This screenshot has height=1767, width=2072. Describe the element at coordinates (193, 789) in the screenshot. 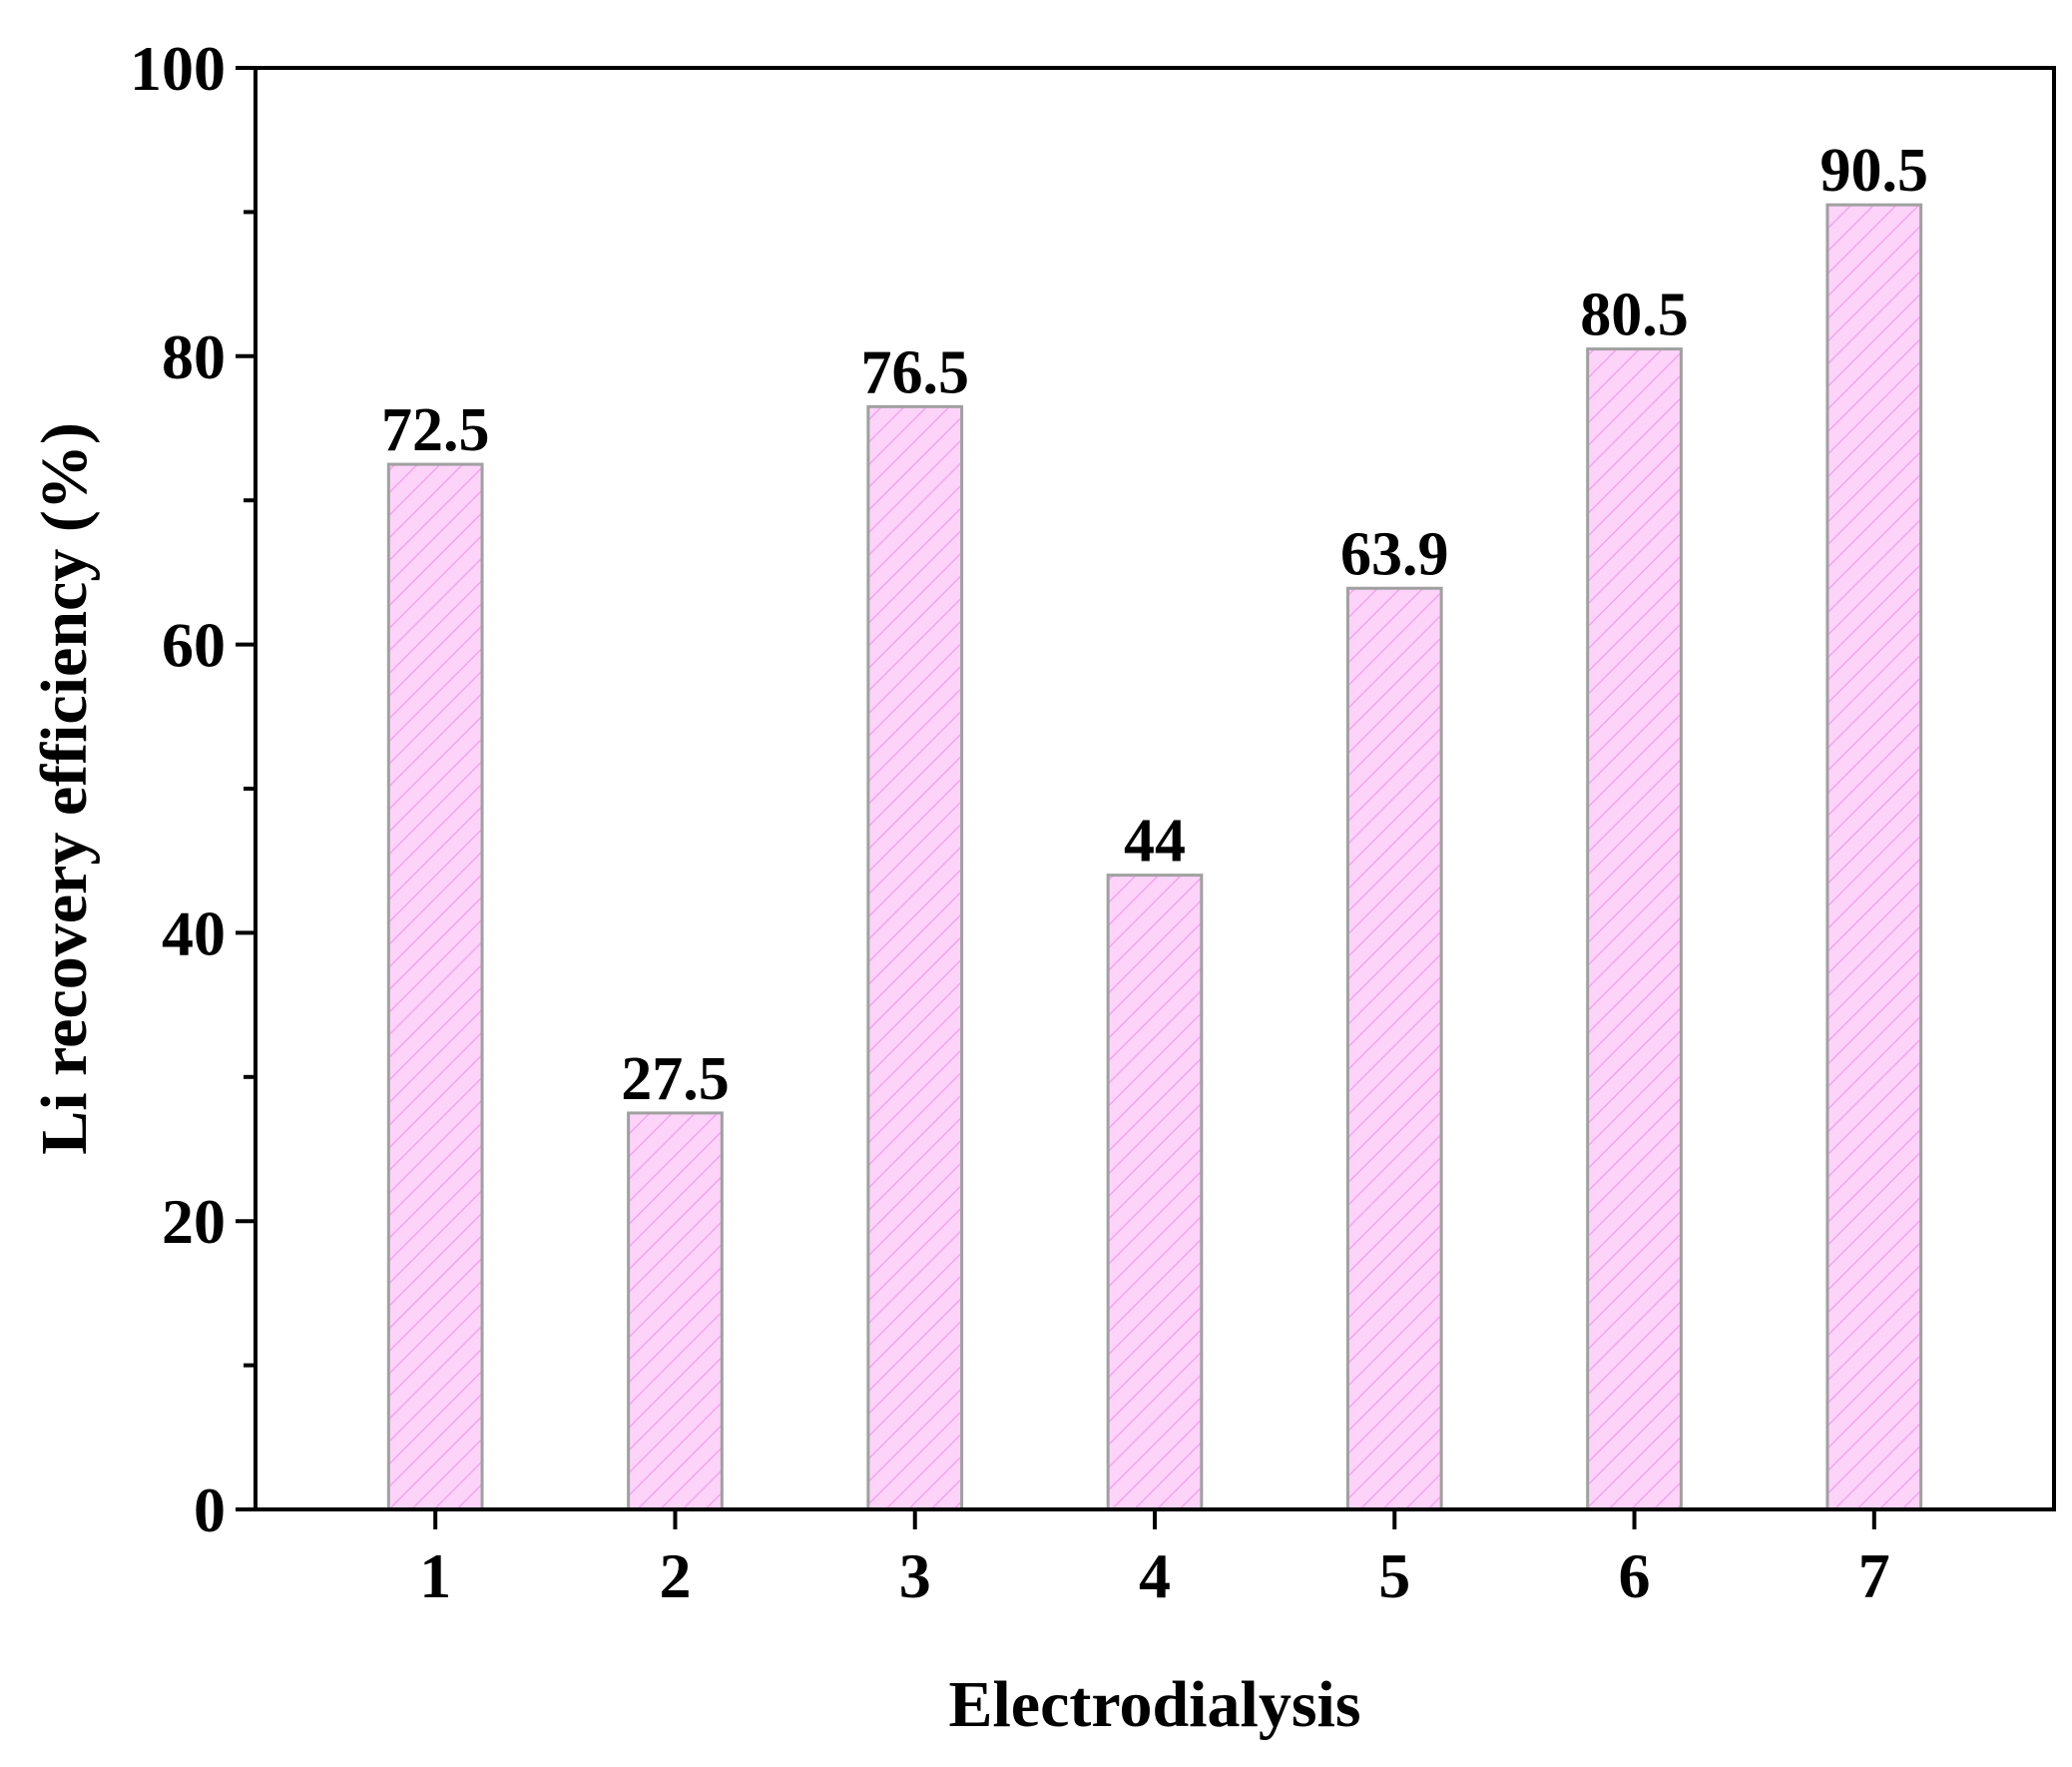

I see `y-axis: 0 20 40 60 80 100` at that location.